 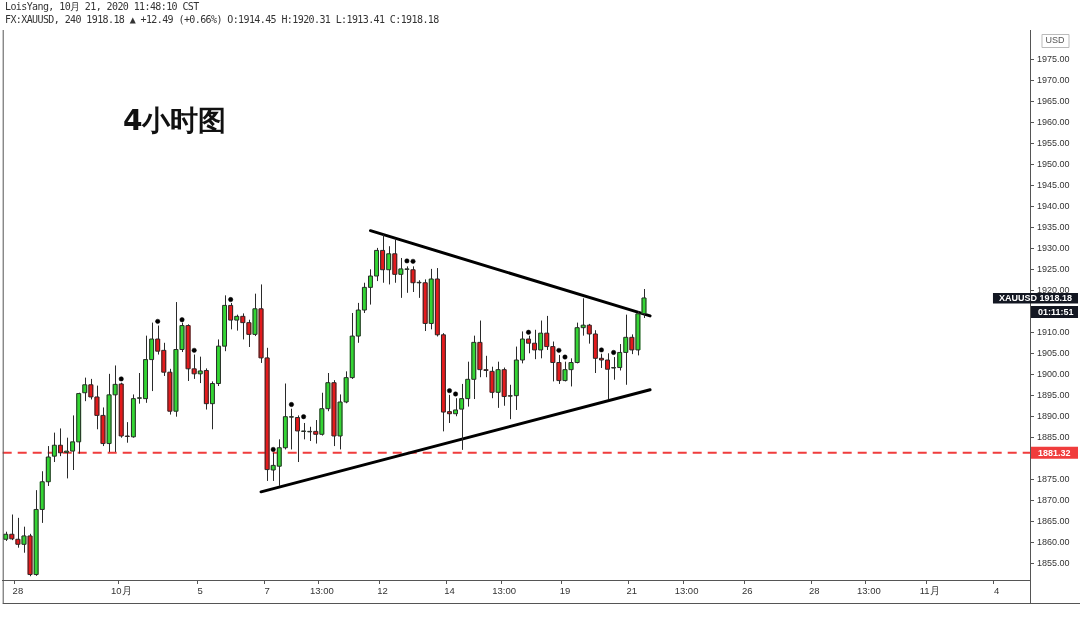 What do you see at coordinates (1053, 478) in the screenshot?
I see `y-tick-label: 1875.00` at bounding box center [1053, 478].